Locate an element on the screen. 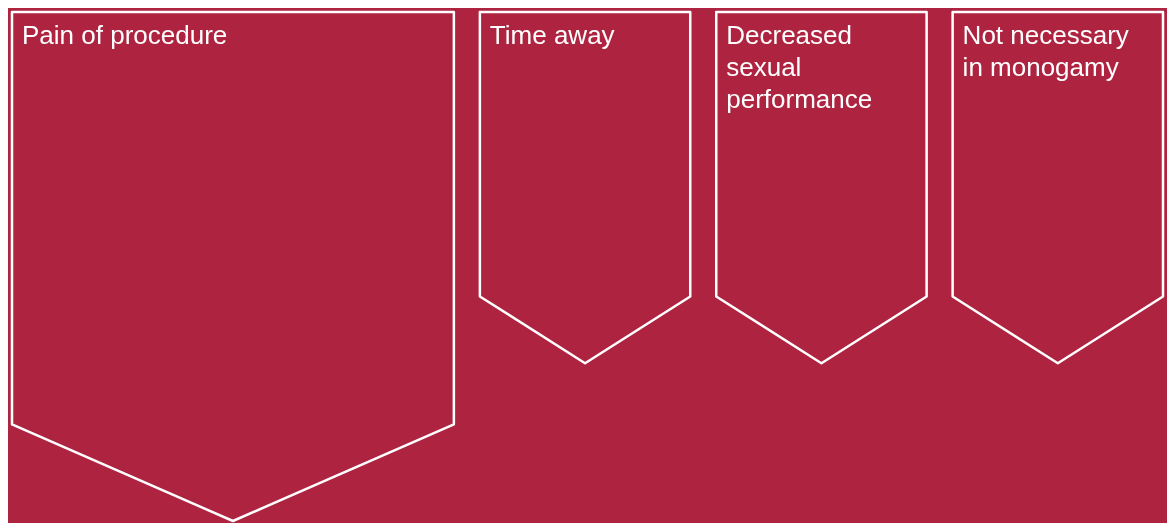 The width and height of the screenshot is (1175, 531). x-tick-label: Time away is located at coordinates (552, 35).